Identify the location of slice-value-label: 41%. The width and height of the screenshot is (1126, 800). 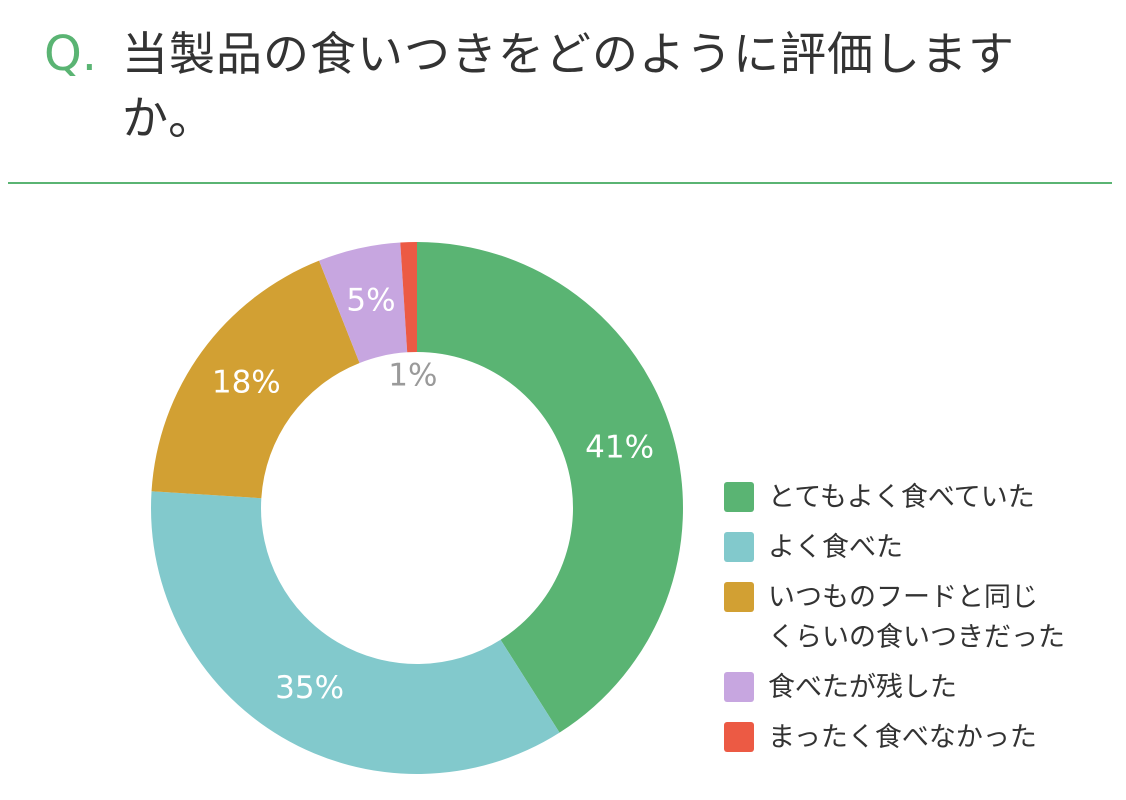
(619, 448).